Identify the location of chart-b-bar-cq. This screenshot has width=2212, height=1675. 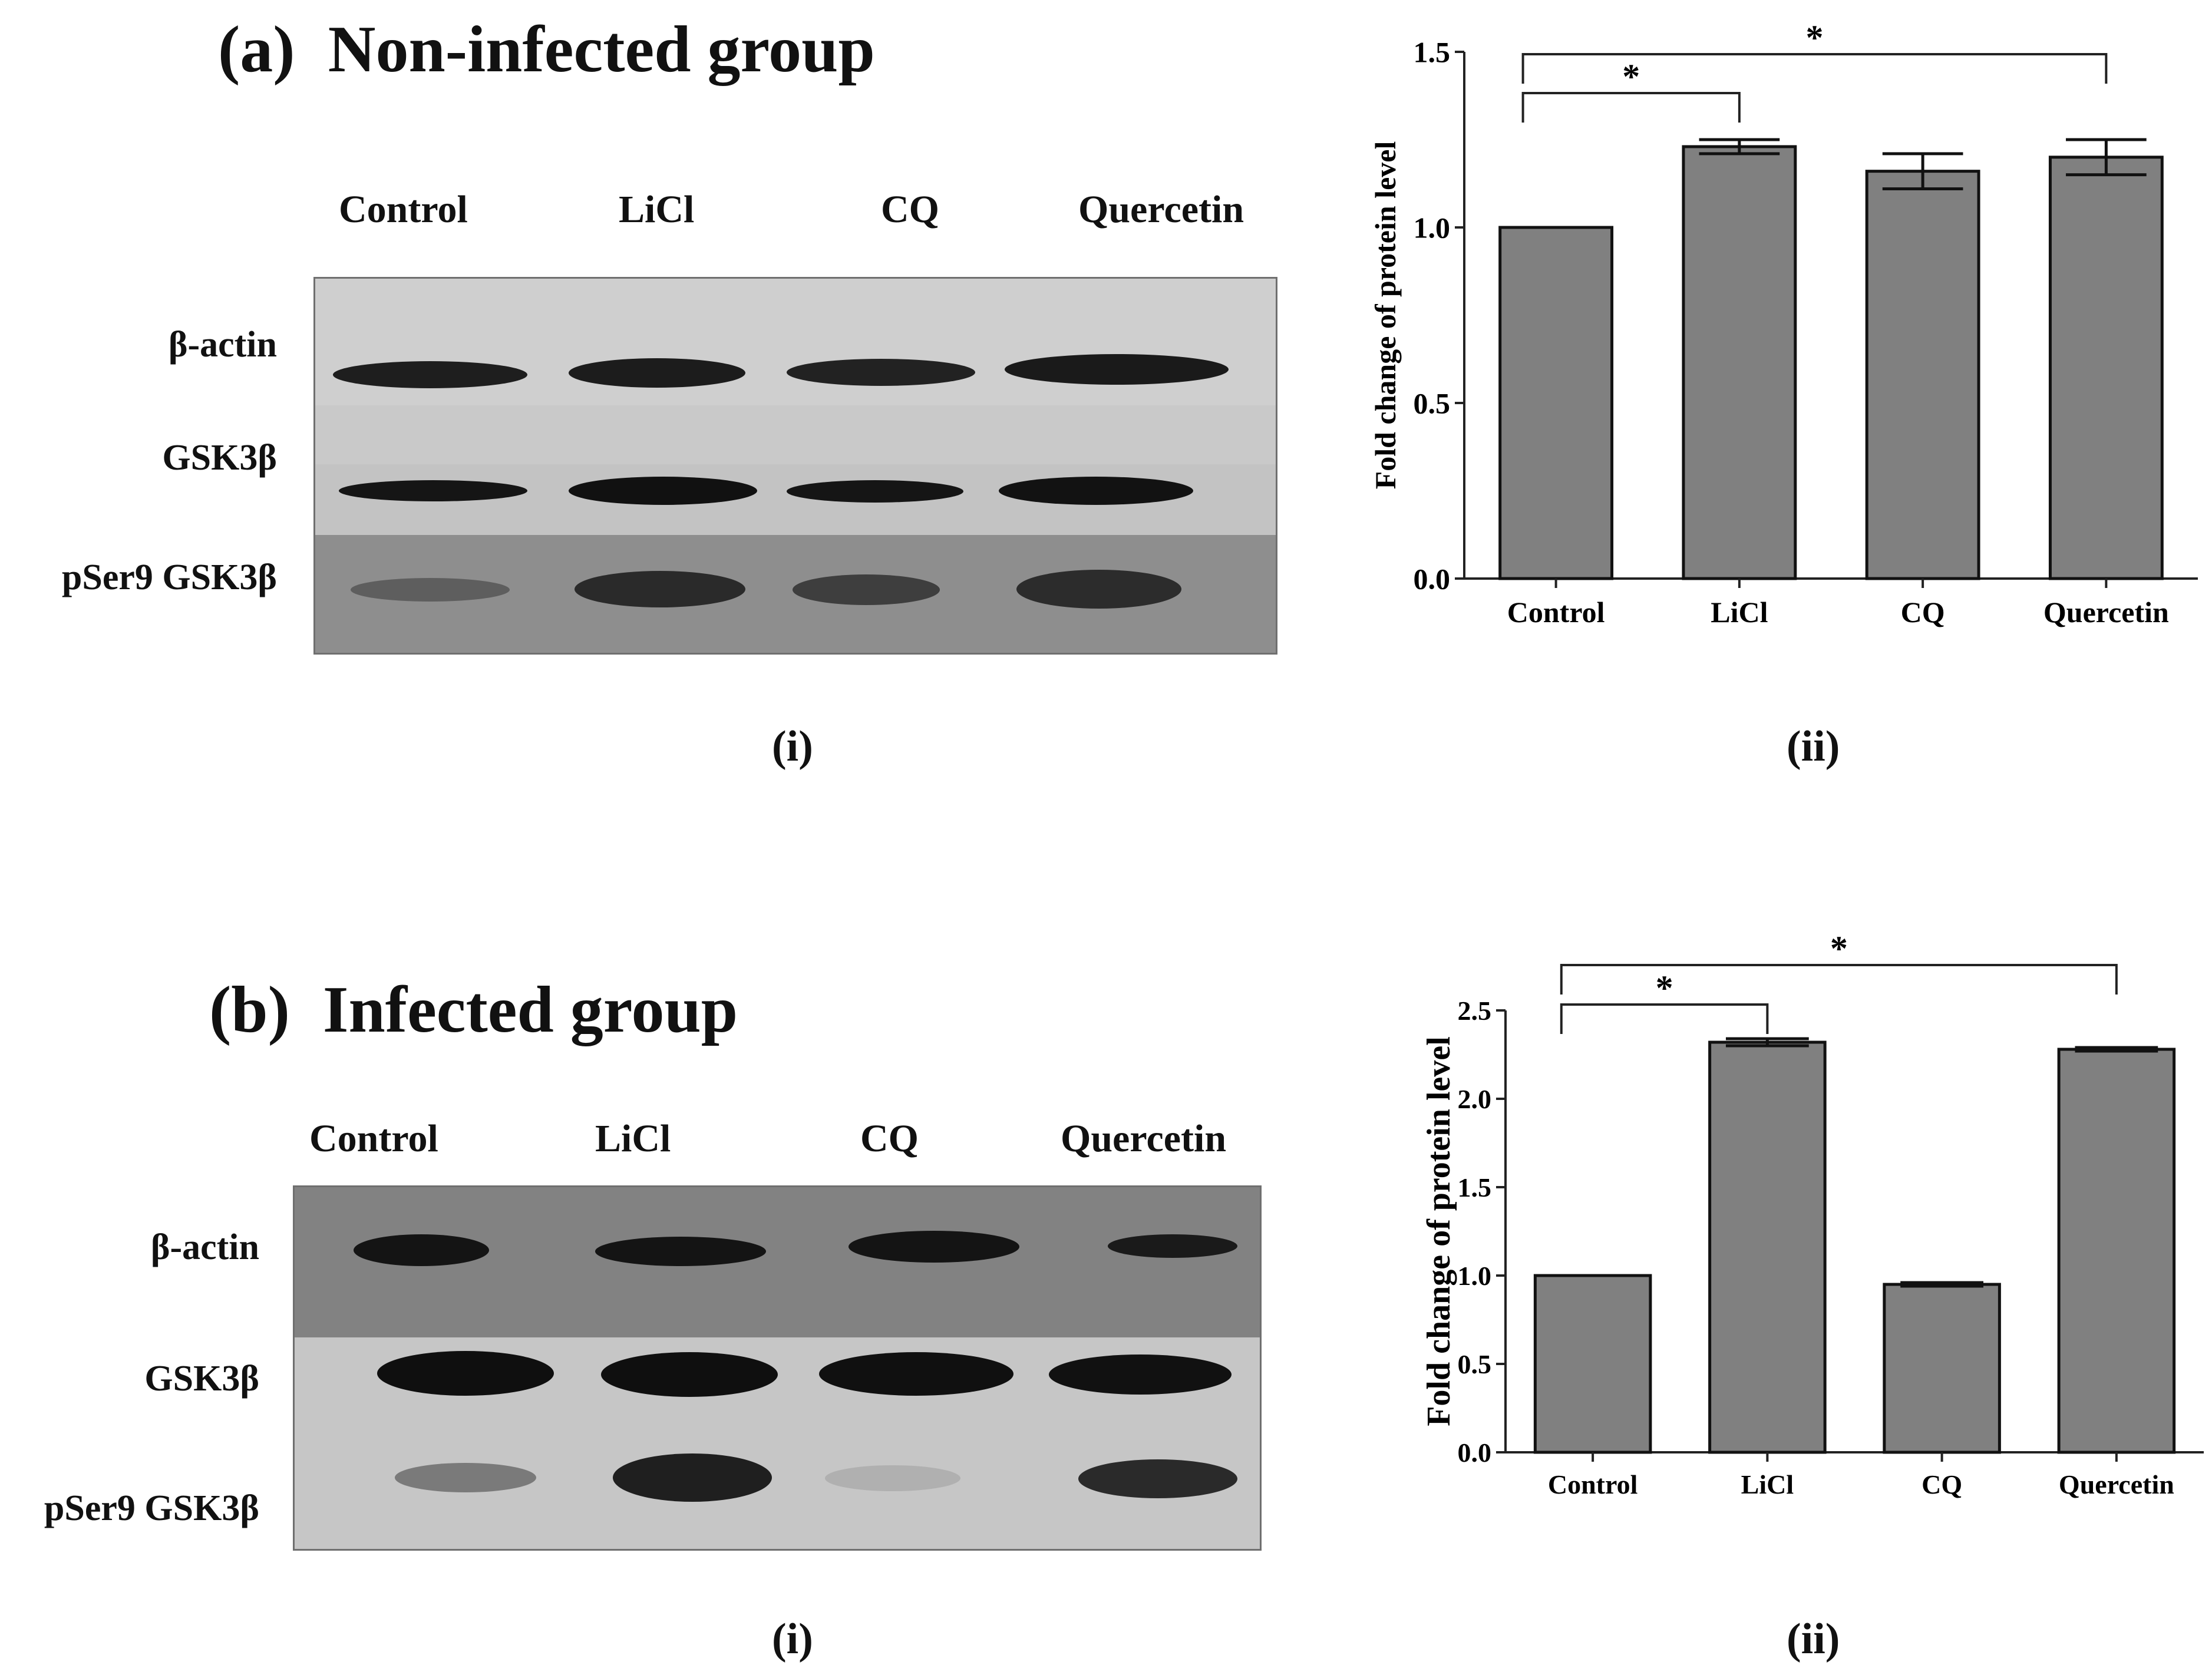
(1942, 1368).